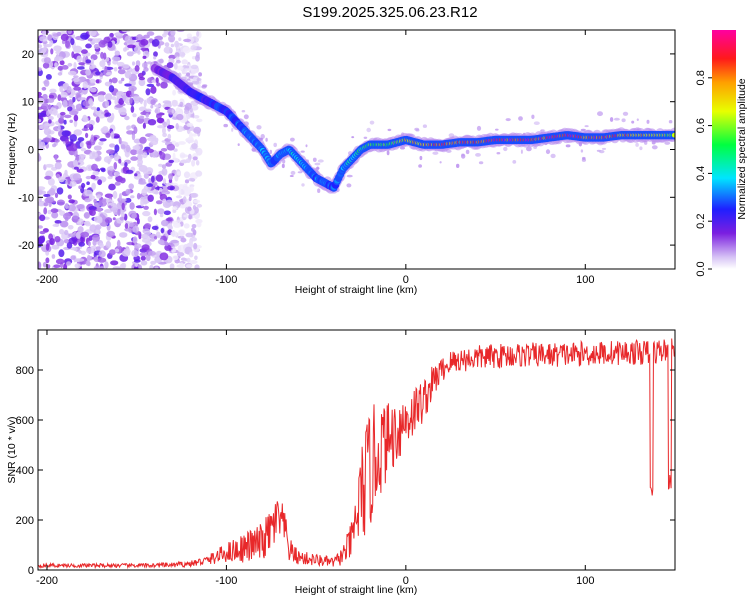  I want to click on spectrogram-y-tick-label: 20, so click(28, 55).